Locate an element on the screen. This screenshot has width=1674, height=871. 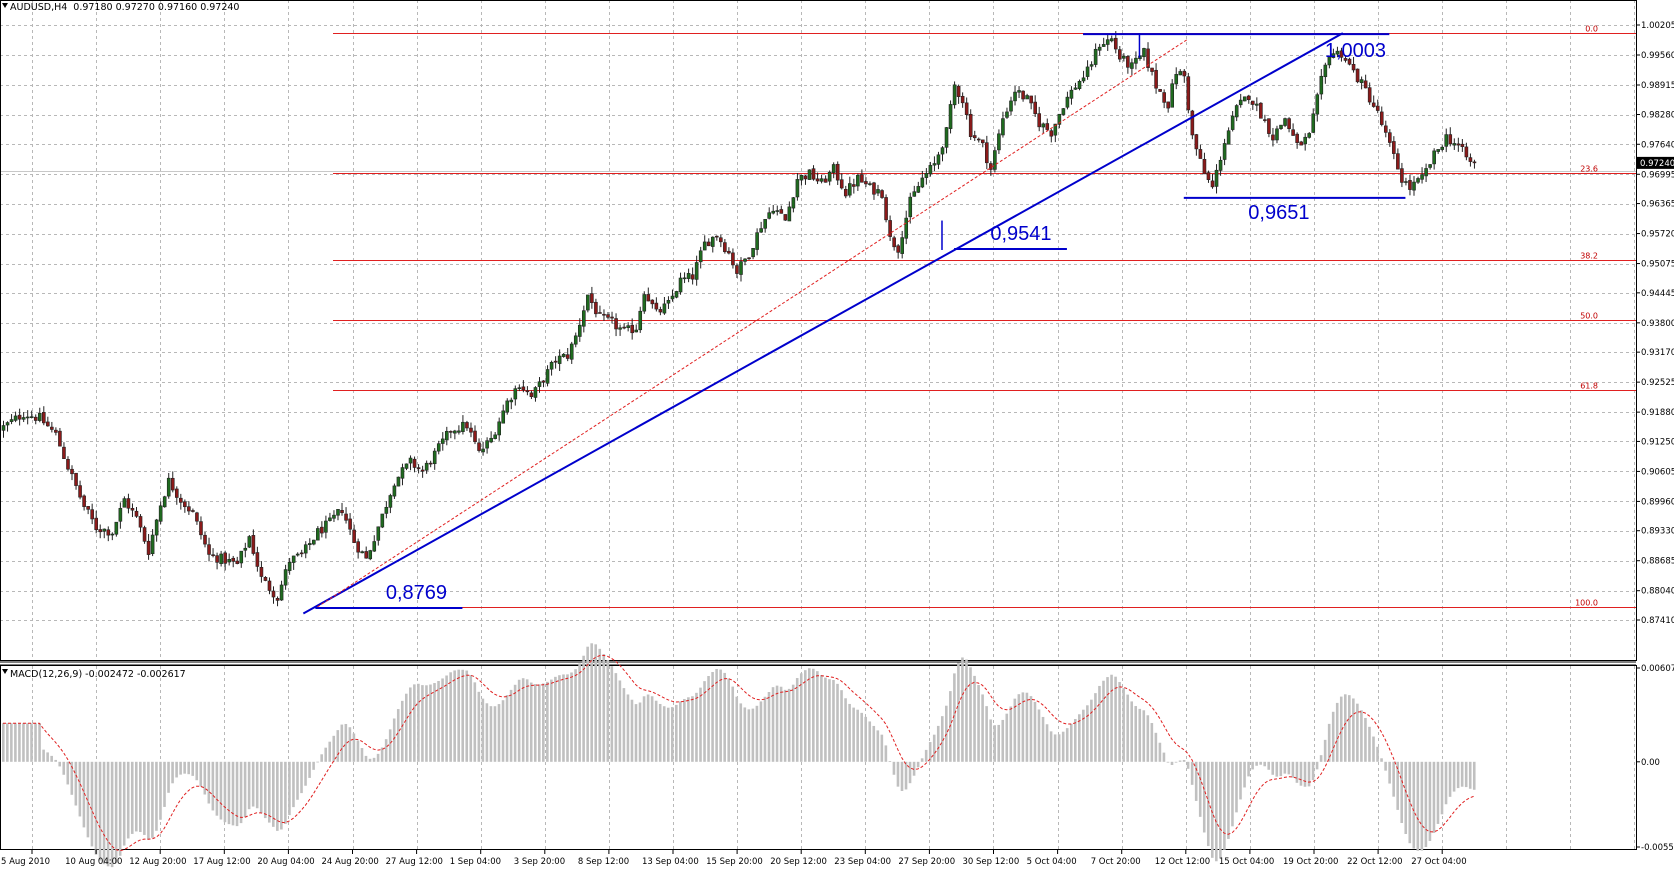
indicator-dropdown-icon is located at coordinates (5, 671).